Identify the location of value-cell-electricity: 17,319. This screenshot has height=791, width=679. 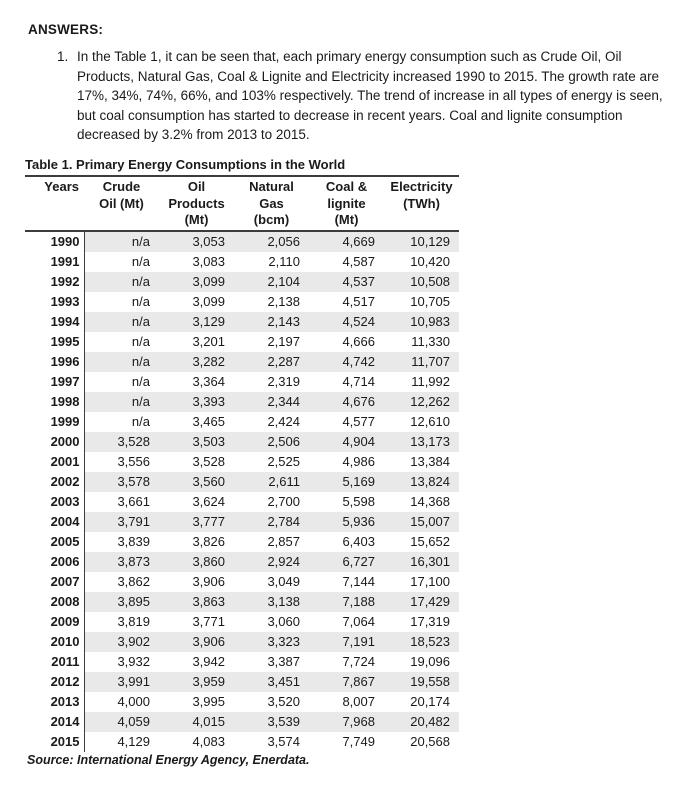
(430, 621).